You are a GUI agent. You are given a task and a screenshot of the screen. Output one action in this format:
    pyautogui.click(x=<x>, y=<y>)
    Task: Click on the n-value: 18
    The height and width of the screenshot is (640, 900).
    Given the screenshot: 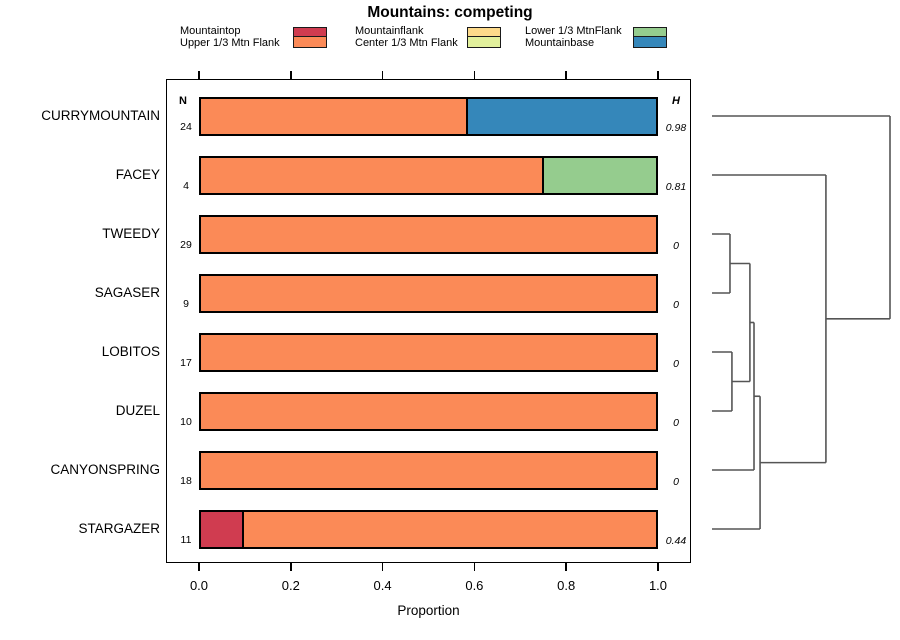 What is the action you would take?
    pyautogui.click(x=186, y=481)
    